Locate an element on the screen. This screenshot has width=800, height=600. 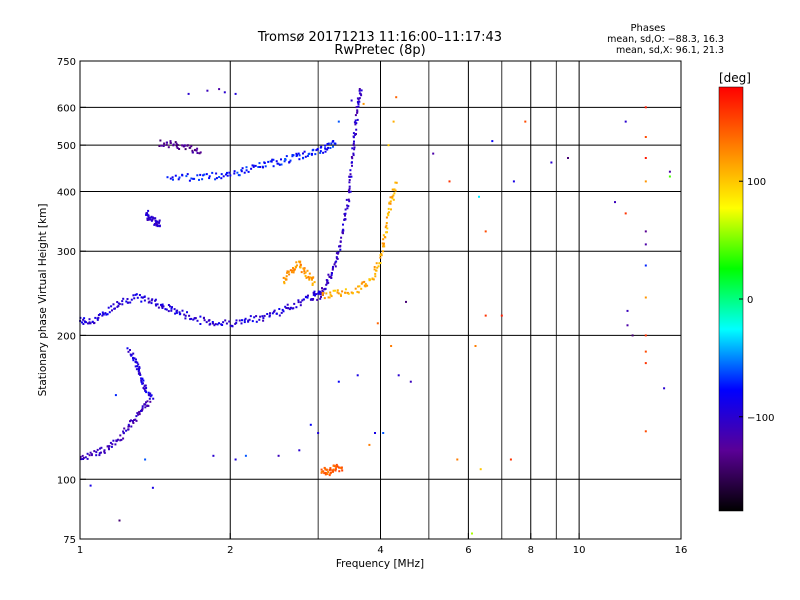
x-tick-label: 6 is located at coordinates (468, 550).